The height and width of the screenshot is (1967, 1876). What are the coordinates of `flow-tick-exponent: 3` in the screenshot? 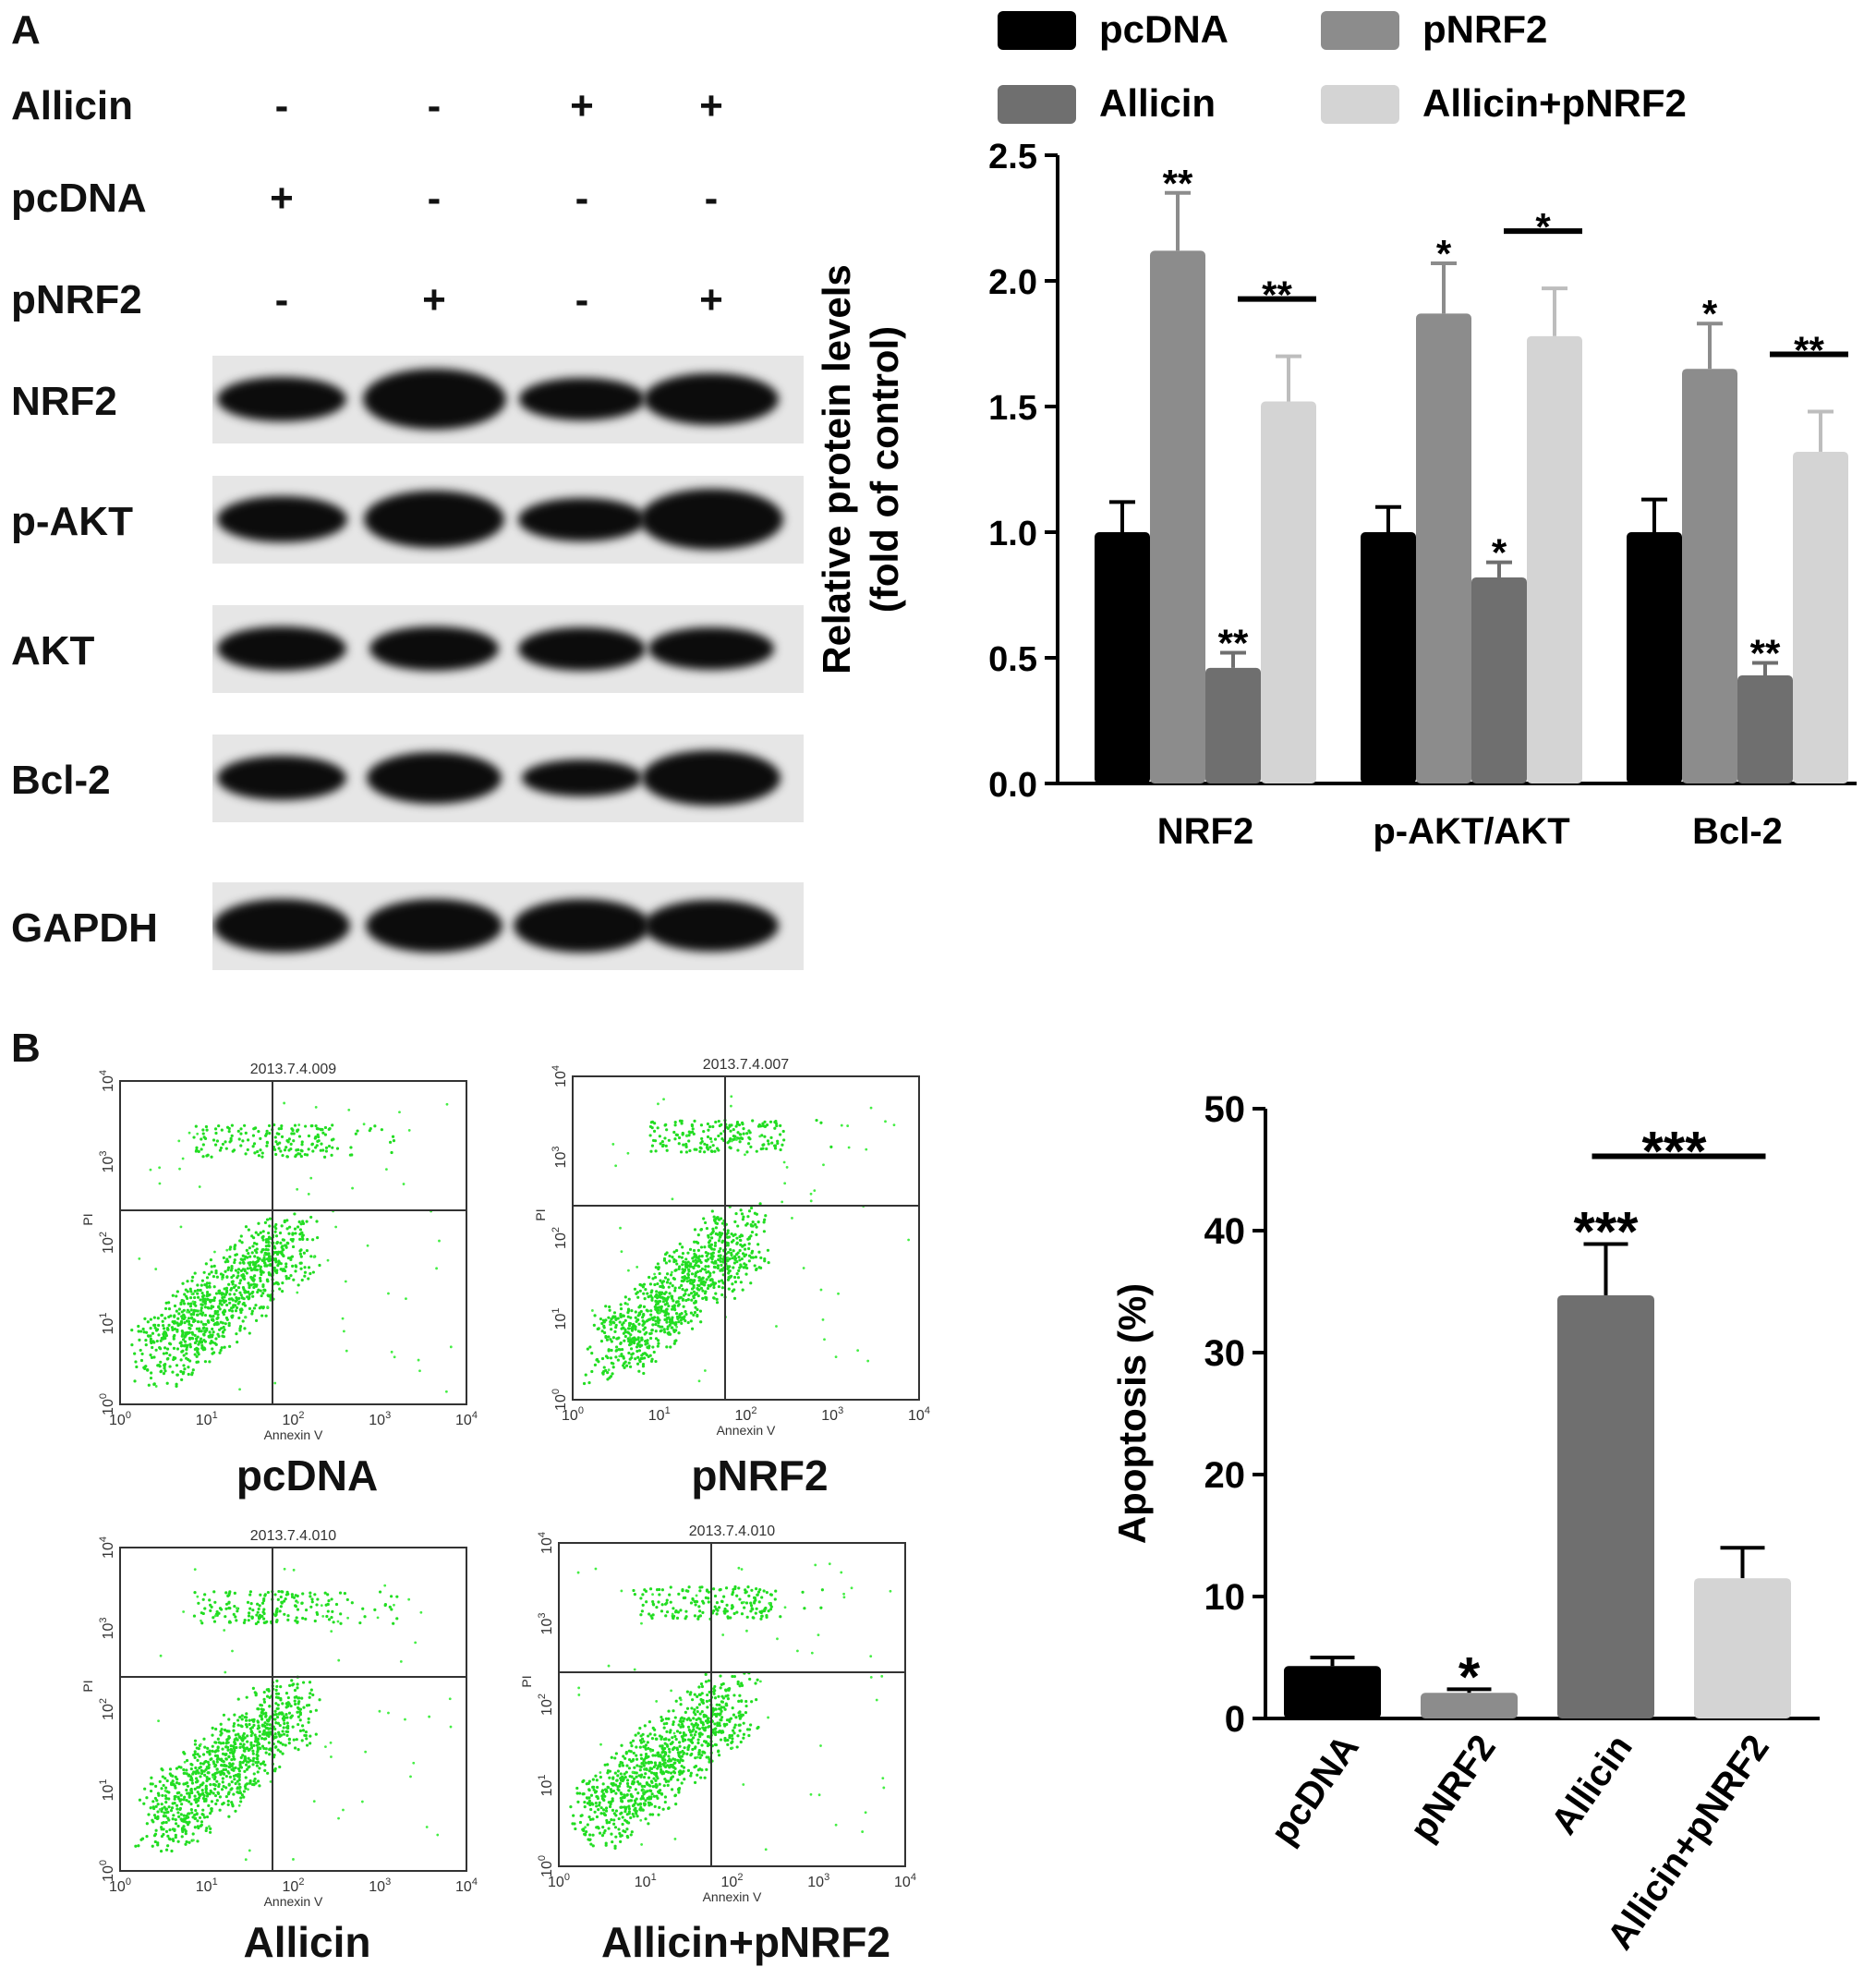 It's located at (542, 1616).